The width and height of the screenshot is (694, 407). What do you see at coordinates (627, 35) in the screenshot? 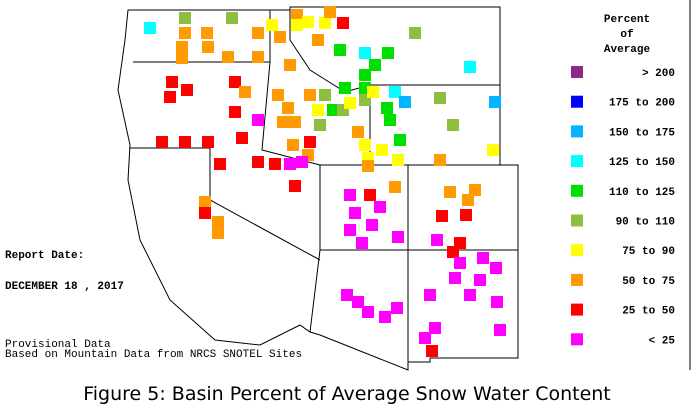
I see `legend-title: of` at bounding box center [627, 35].